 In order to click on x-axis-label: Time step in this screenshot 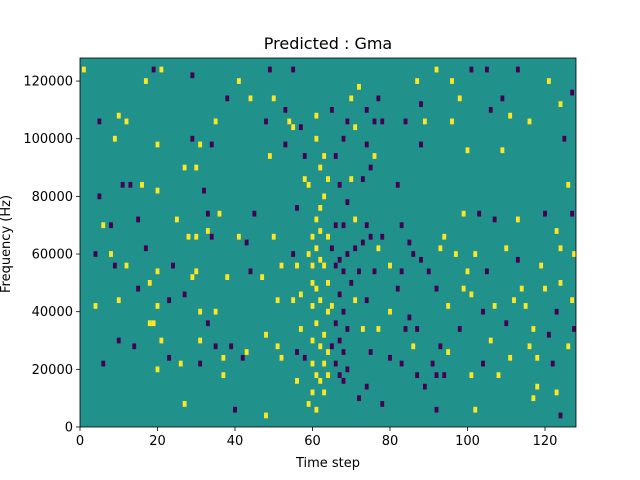, I will do `click(327, 463)`.